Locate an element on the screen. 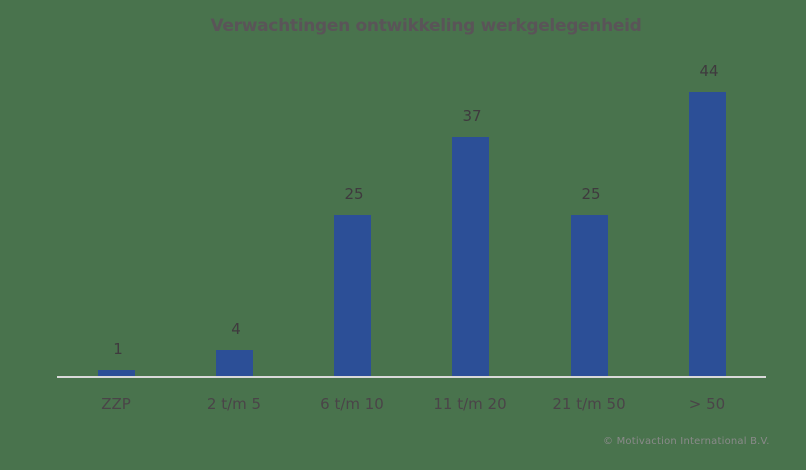 Image resolution: width=806 pixels, height=470 pixels. category-label: ZZP is located at coordinates (116, 404).